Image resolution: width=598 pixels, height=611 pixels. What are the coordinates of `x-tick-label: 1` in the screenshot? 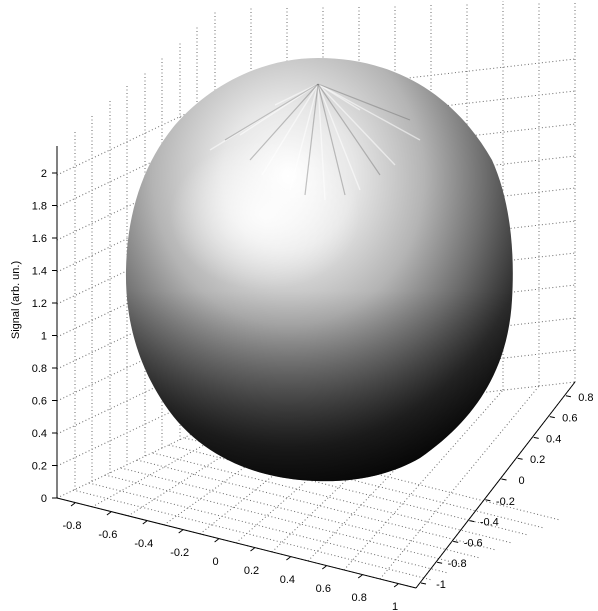 It's located at (395, 606).